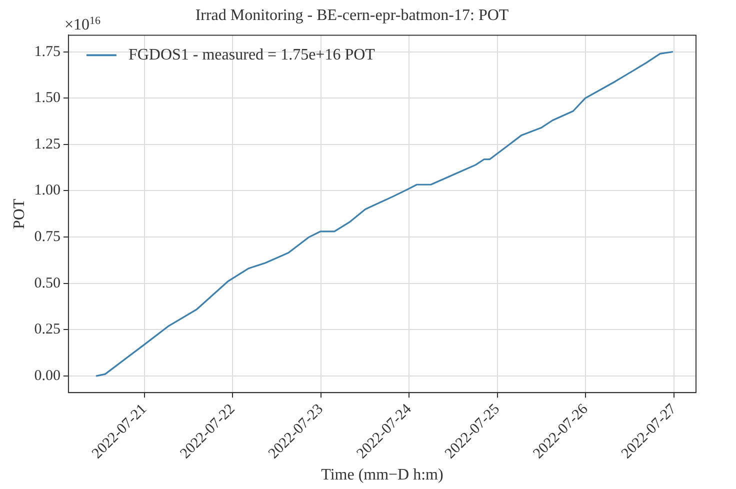 The image size is (736, 489). What do you see at coordinates (47, 52) in the screenshot?
I see `y-tick-label: 1.75` at bounding box center [47, 52].